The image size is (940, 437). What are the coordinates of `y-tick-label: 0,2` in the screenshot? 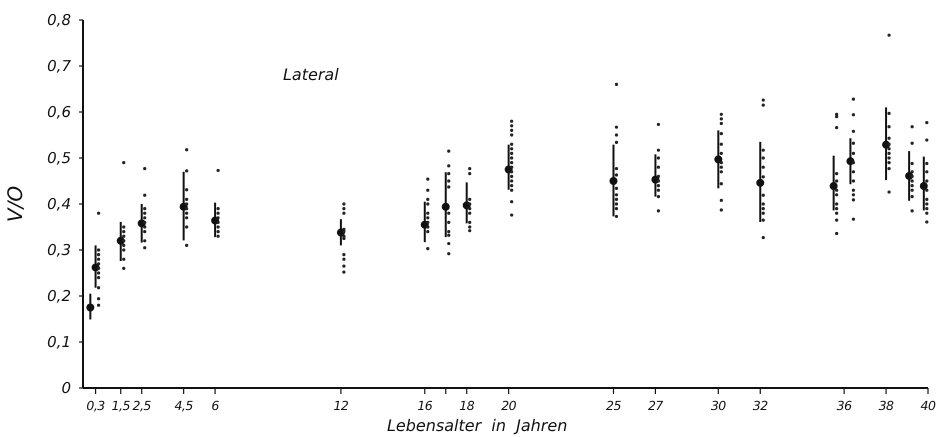 It's located at (59, 296).